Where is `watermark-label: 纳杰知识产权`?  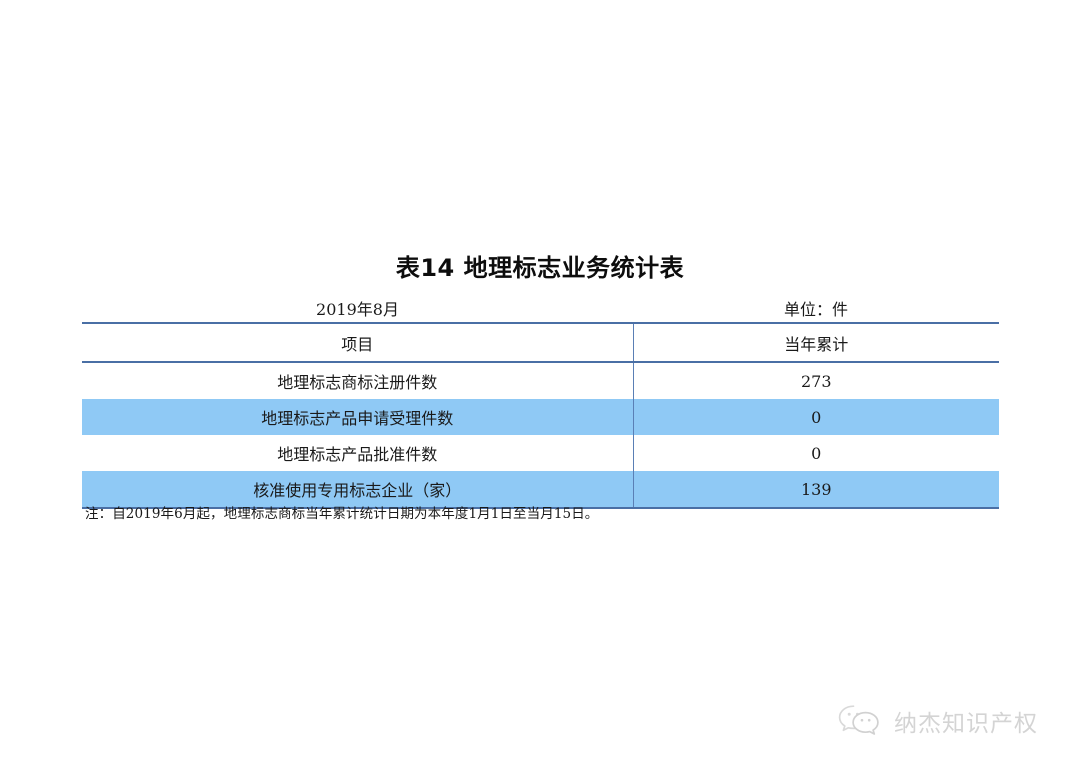 watermark-label: 纳杰知识产权 is located at coordinates (966, 724).